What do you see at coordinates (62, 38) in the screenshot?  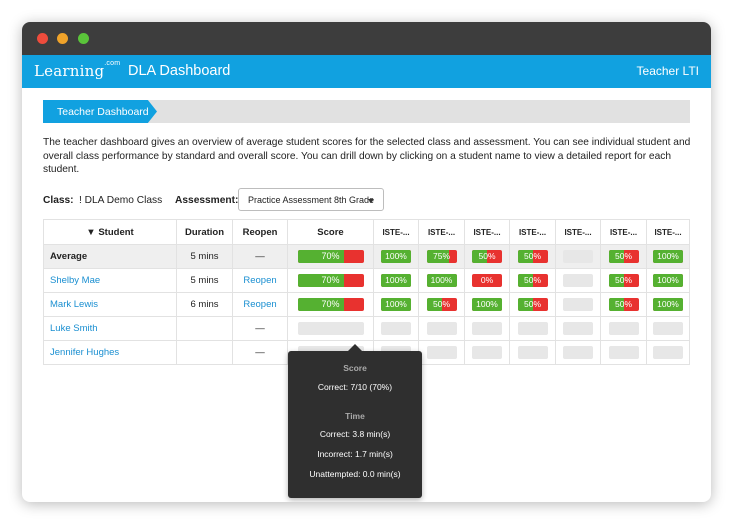 I see `minimize-window-dot` at bounding box center [62, 38].